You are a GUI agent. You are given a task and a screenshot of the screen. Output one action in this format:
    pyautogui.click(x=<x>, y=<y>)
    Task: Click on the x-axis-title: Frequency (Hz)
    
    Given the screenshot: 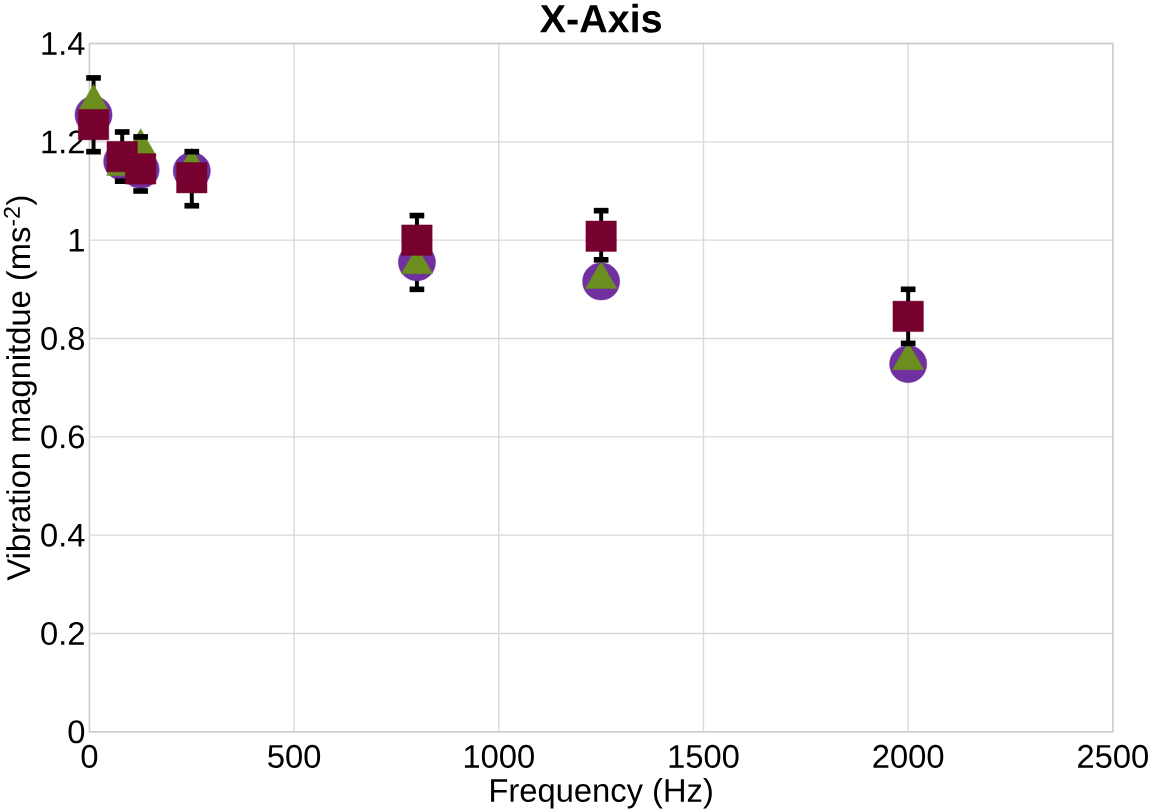 What is the action you would take?
    pyautogui.click(x=601, y=793)
    